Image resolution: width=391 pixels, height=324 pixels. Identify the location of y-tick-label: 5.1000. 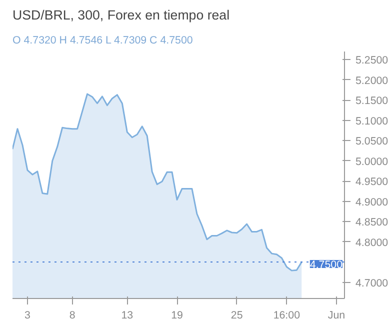
(372, 121).